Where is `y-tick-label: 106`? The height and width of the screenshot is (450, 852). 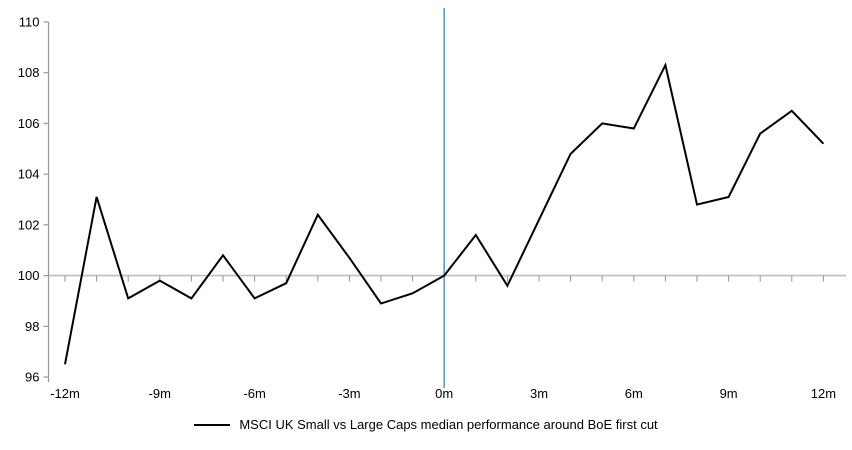 y-tick-label: 106 is located at coordinates (29, 123).